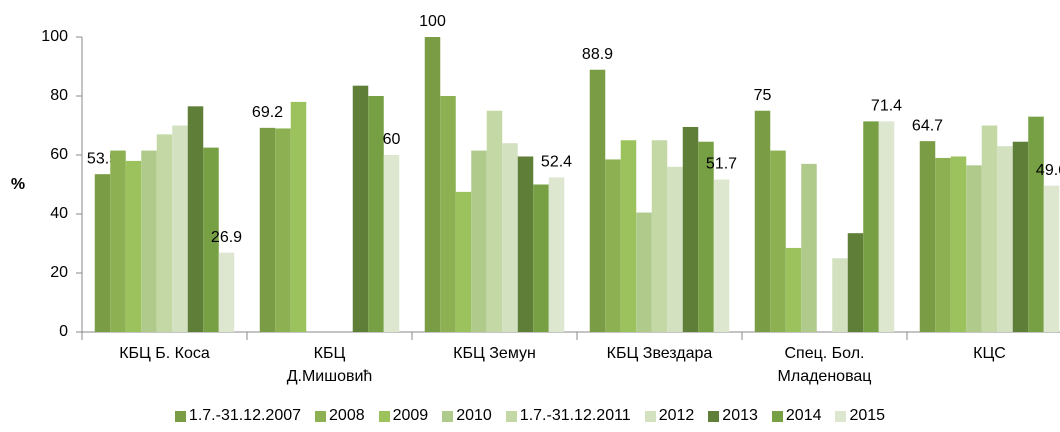  Describe the element at coordinates (54, 36) in the screenshot. I see `y-tick-label: 100` at that location.